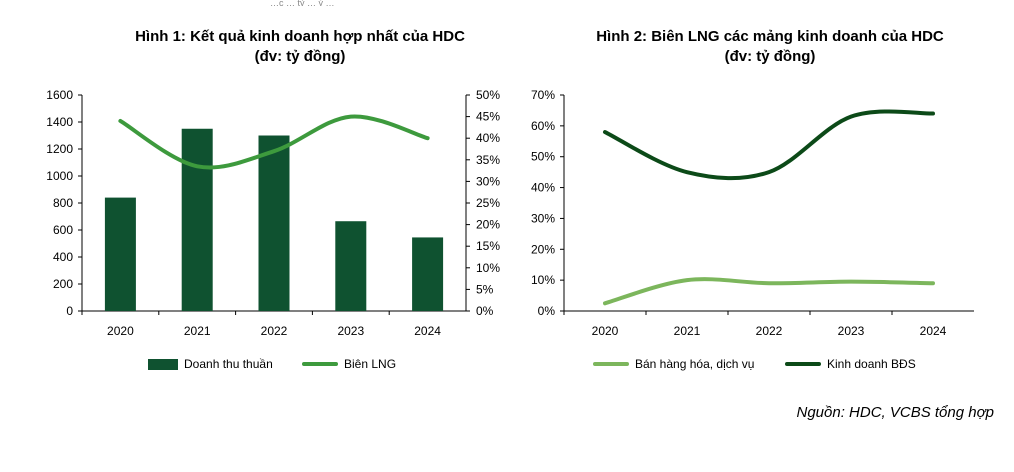 Image resolution: width=1014 pixels, height=472 pixels. What do you see at coordinates (63, 257) in the screenshot?
I see `chart1-left-tick-label: 400` at bounding box center [63, 257].